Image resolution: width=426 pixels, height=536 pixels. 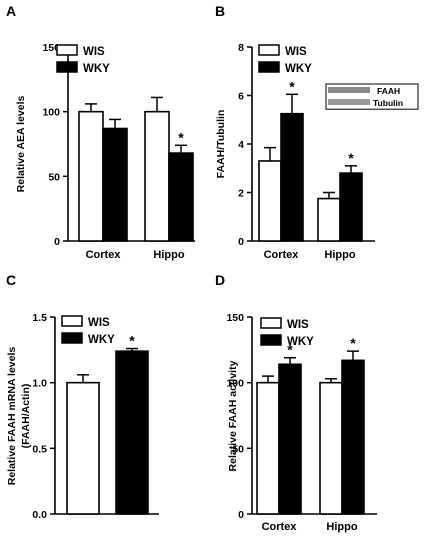 I want to click on y-axis-label: Relative AEA levels, so click(x=21, y=144).